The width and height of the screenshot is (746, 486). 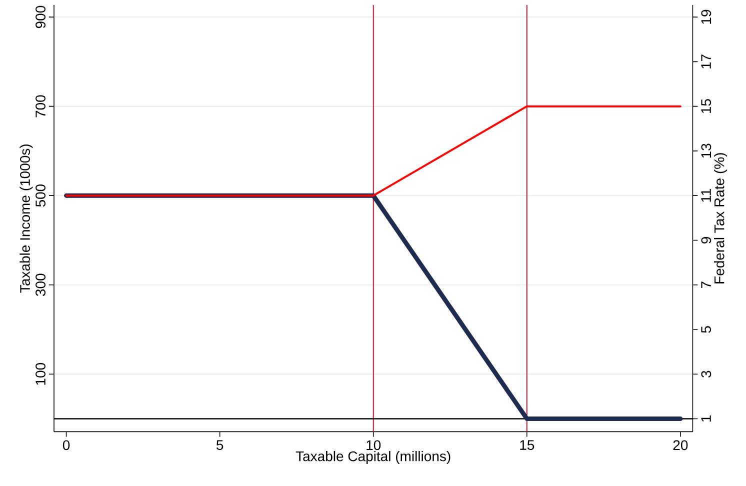 I want to click on x-tick-label: 20, so click(x=680, y=445).